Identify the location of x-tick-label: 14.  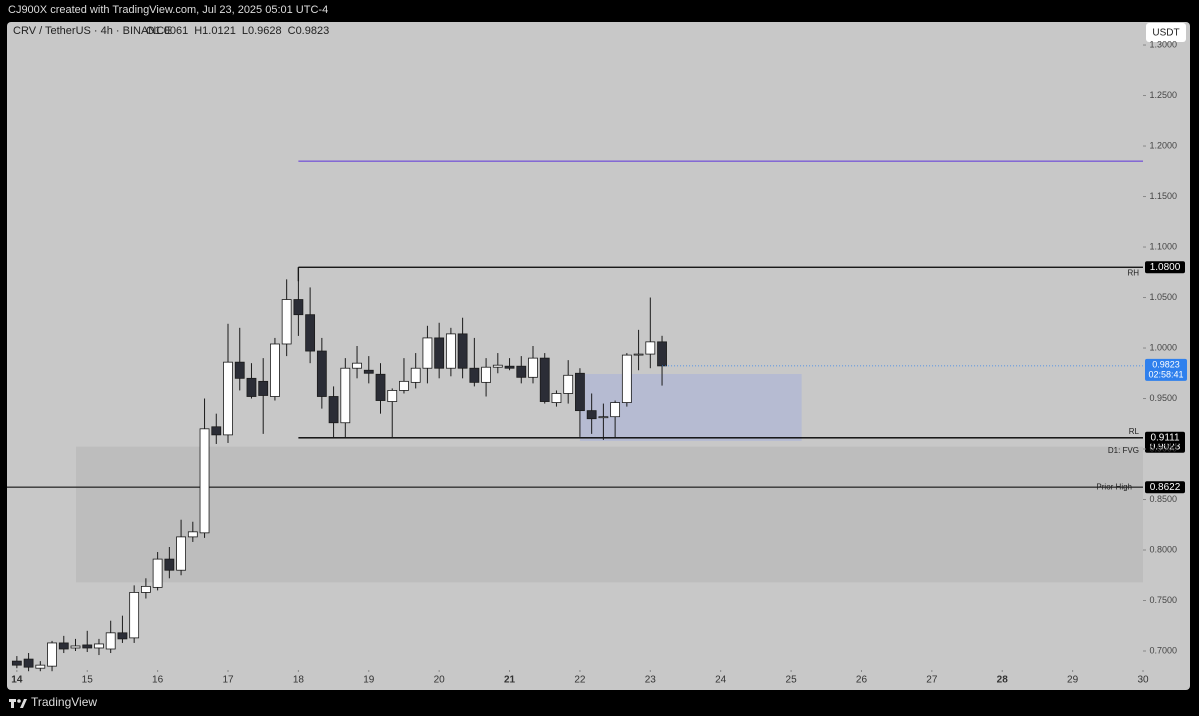
(17, 680).